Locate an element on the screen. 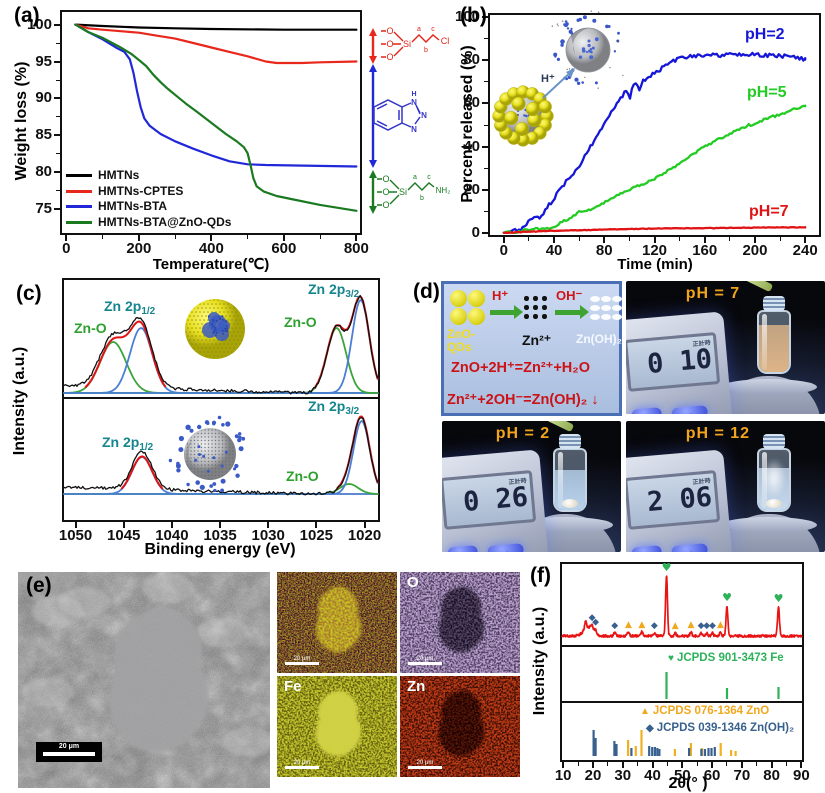 The width and height of the screenshot is (825, 793). zno-label-top-left: Zn-O is located at coordinates (90, 328).